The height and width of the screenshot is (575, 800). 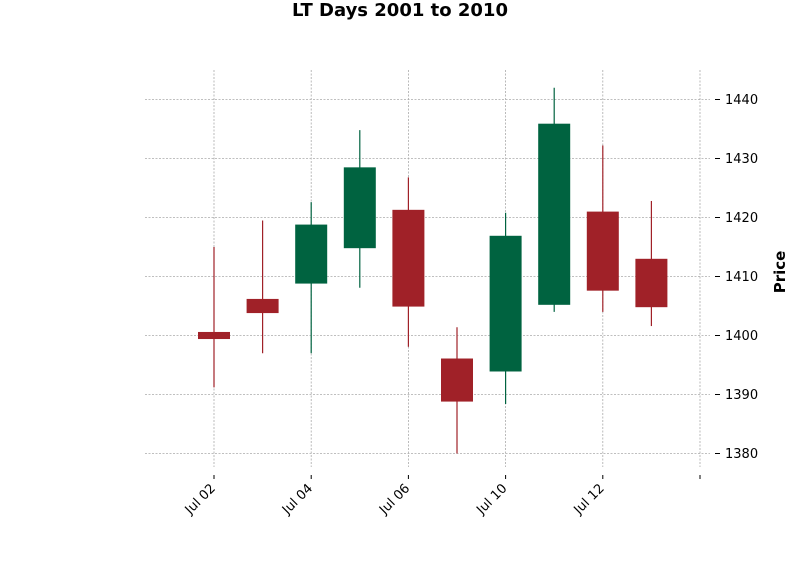 What do you see at coordinates (741, 336) in the screenshot?
I see `y-tick-label: 1400` at bounding box center [741, 336].